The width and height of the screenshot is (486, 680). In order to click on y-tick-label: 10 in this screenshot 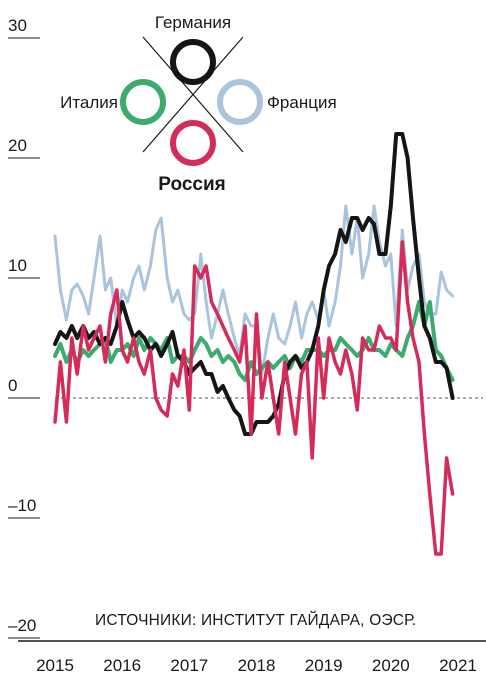, I will do `click(17, 265)`.